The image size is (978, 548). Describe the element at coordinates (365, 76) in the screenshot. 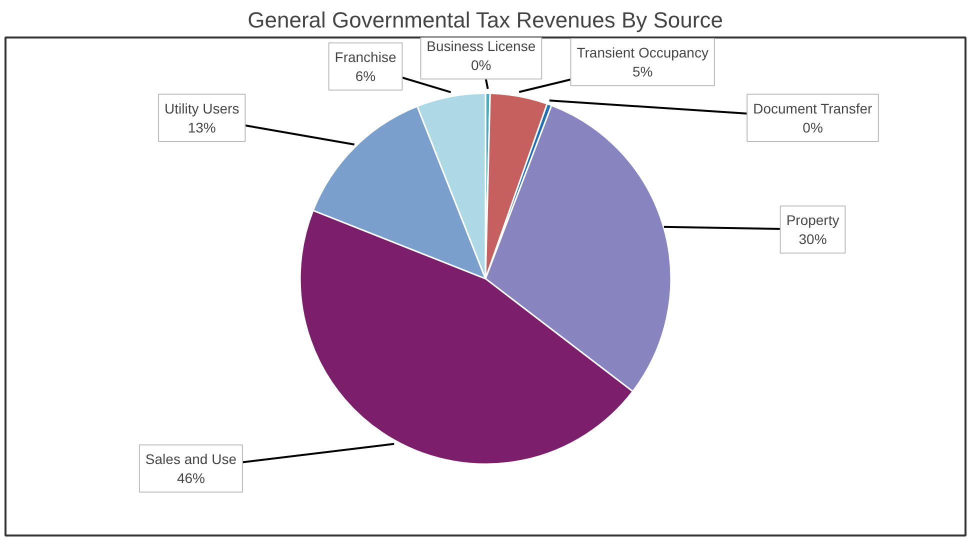

I see `data-label: 6%` at that location.